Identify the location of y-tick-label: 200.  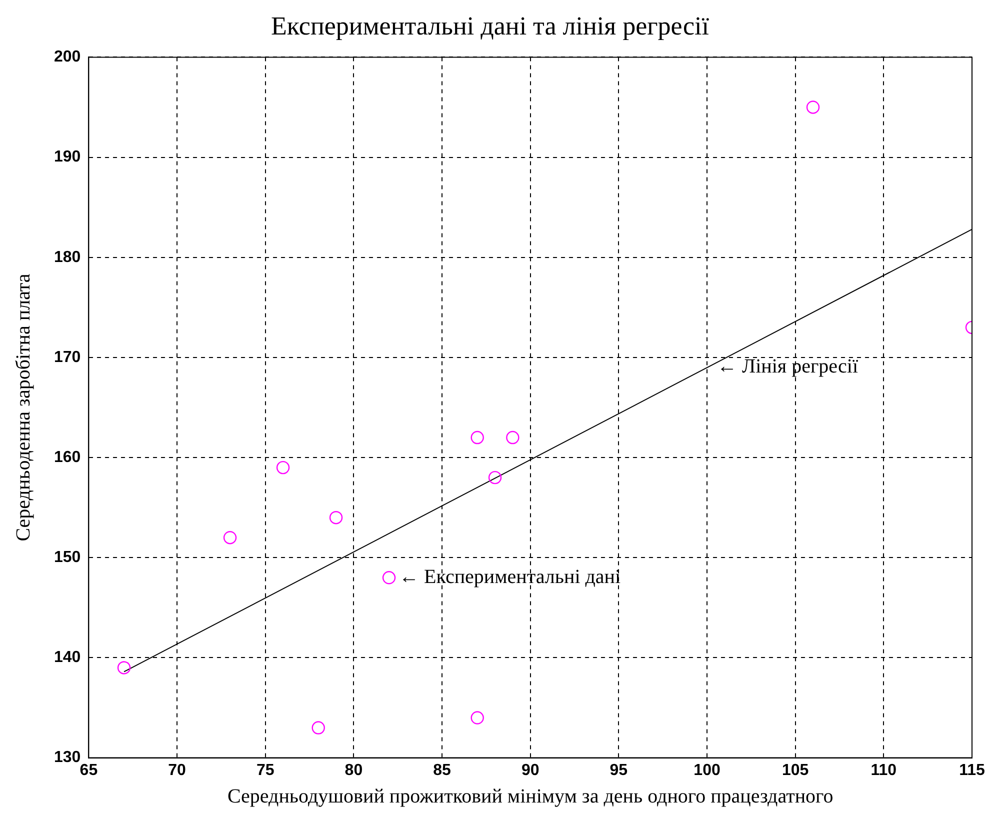
(67, 57).